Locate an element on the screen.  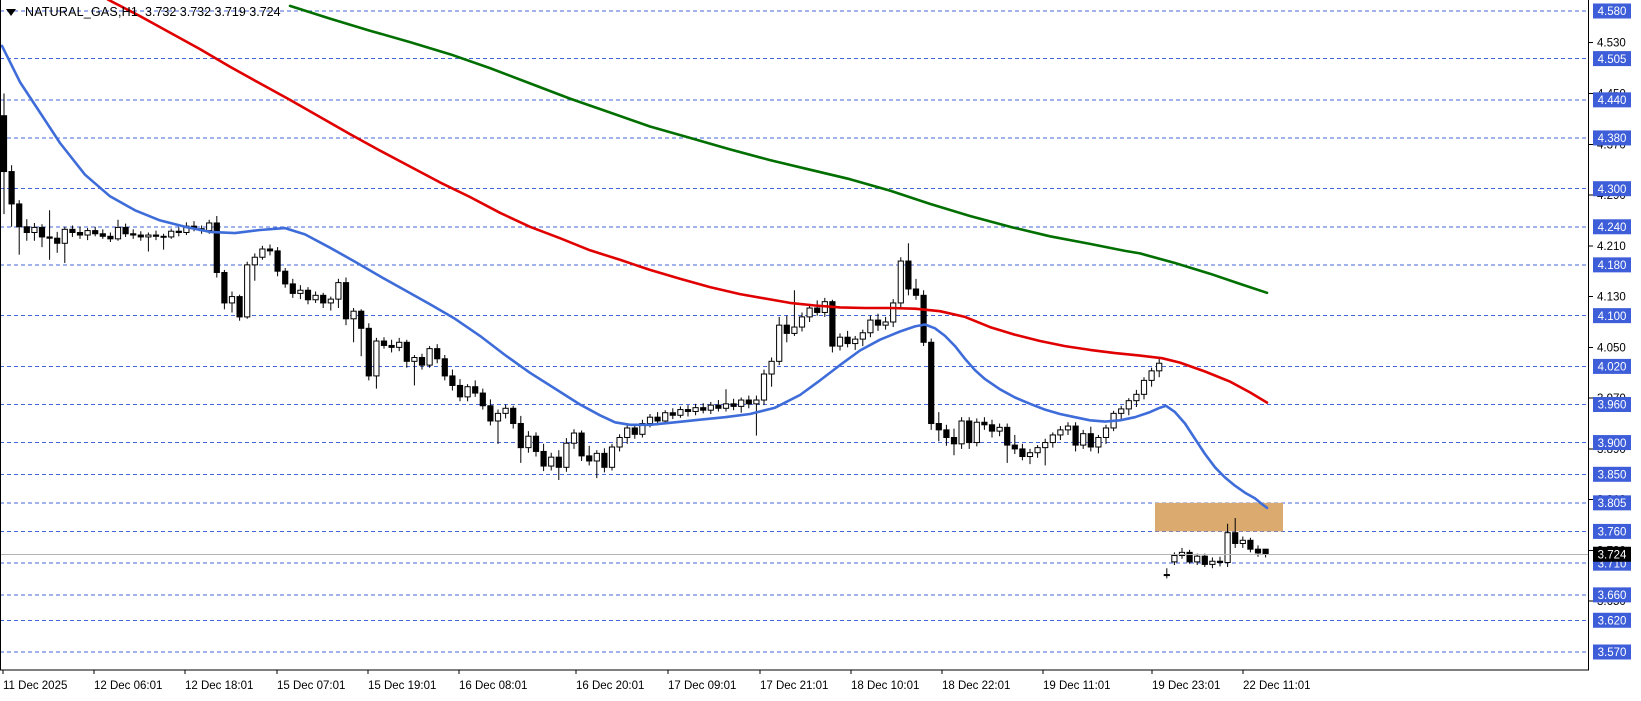
price-level-badge-label: 4.020 is located at coordinates (1612, 368).